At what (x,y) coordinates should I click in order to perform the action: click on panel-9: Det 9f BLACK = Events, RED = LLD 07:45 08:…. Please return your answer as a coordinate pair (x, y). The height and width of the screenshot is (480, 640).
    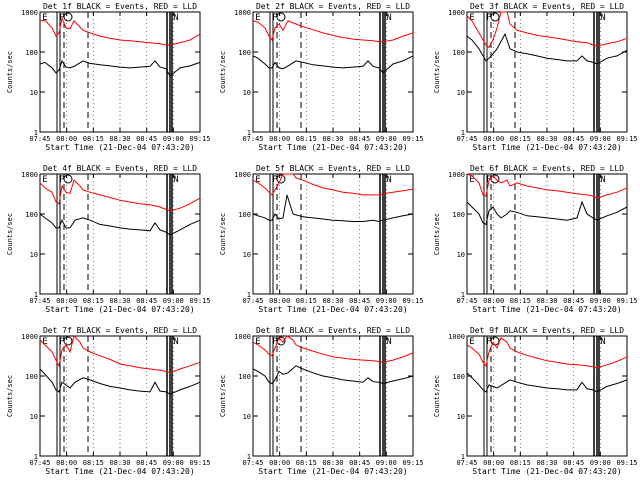
    Looking at the image, I should click on (535, 401).